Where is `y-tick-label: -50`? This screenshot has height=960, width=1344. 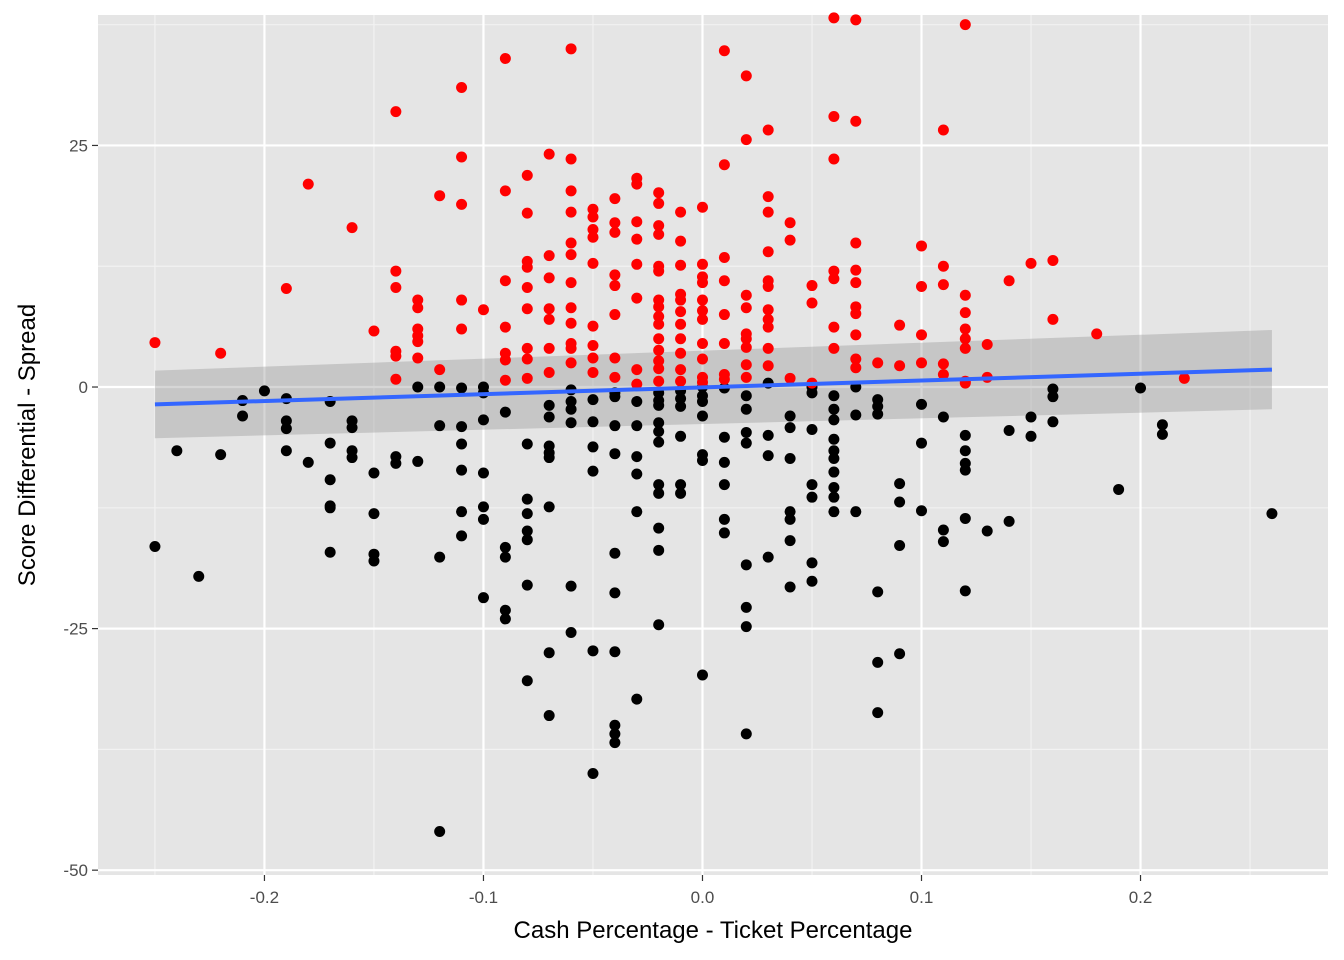 y-tick-label: -50 is located at coordinates (75, 870).